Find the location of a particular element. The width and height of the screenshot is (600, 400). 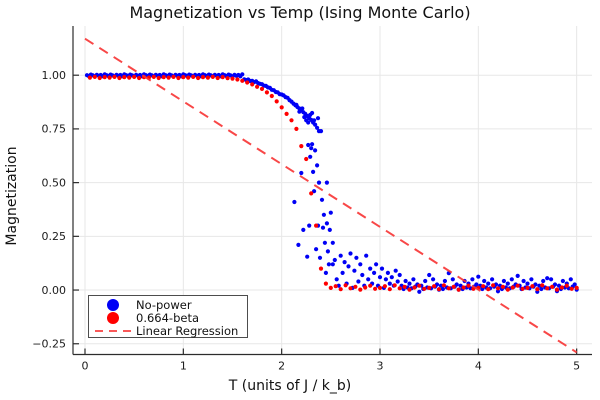

legend-item-beta: 0.664-beta is located at coordinates (168, 318).